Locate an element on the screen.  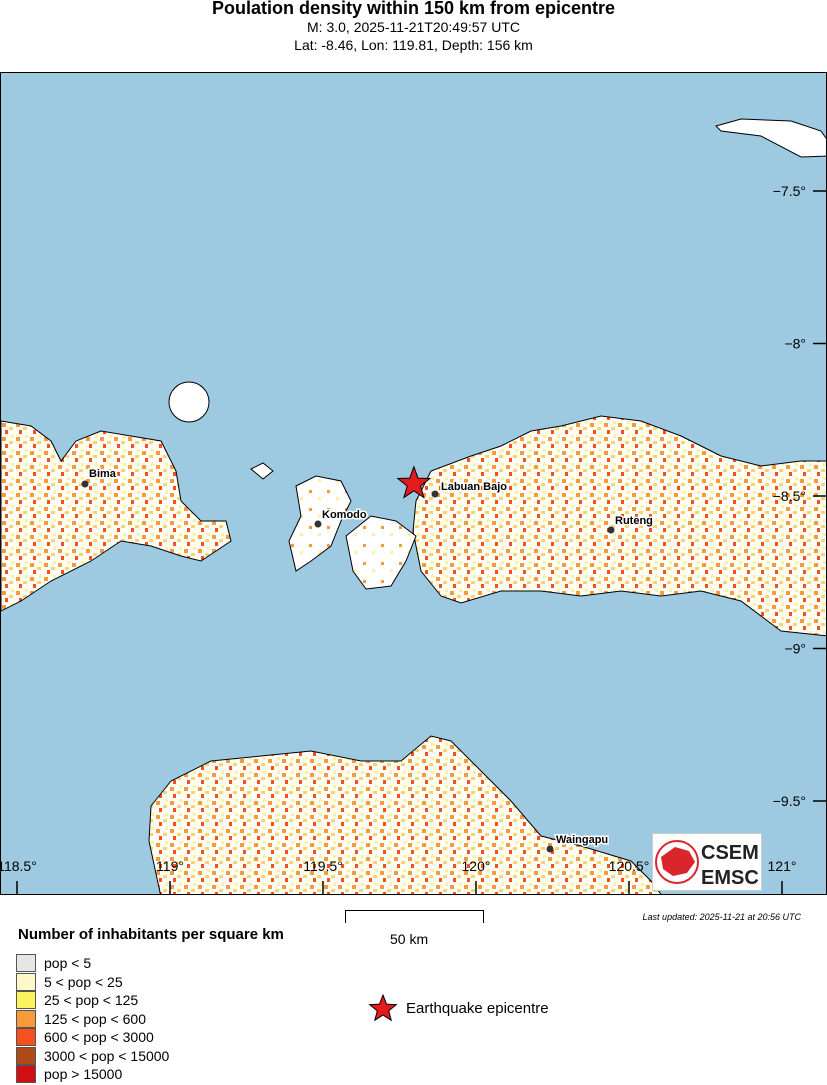
legend-item-label: 125 < pop < 600 is located at coordinates (95, 1018).